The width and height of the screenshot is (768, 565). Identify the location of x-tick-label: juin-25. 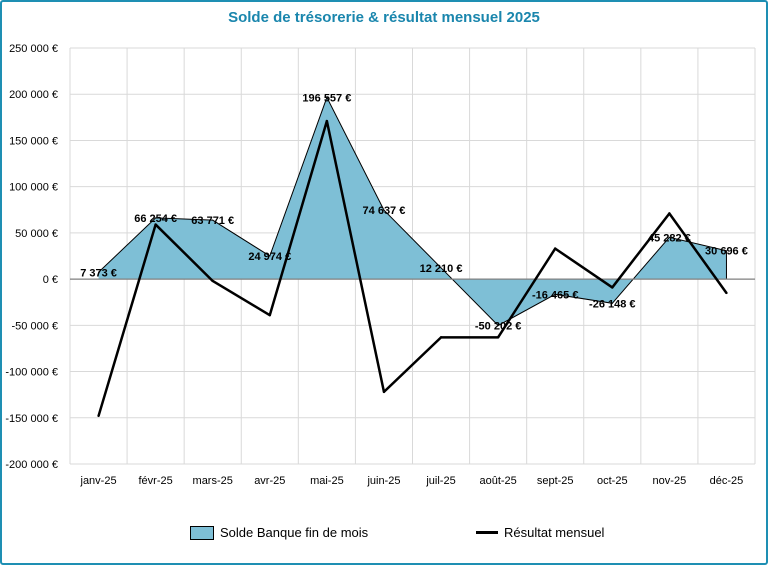
(383, 481).